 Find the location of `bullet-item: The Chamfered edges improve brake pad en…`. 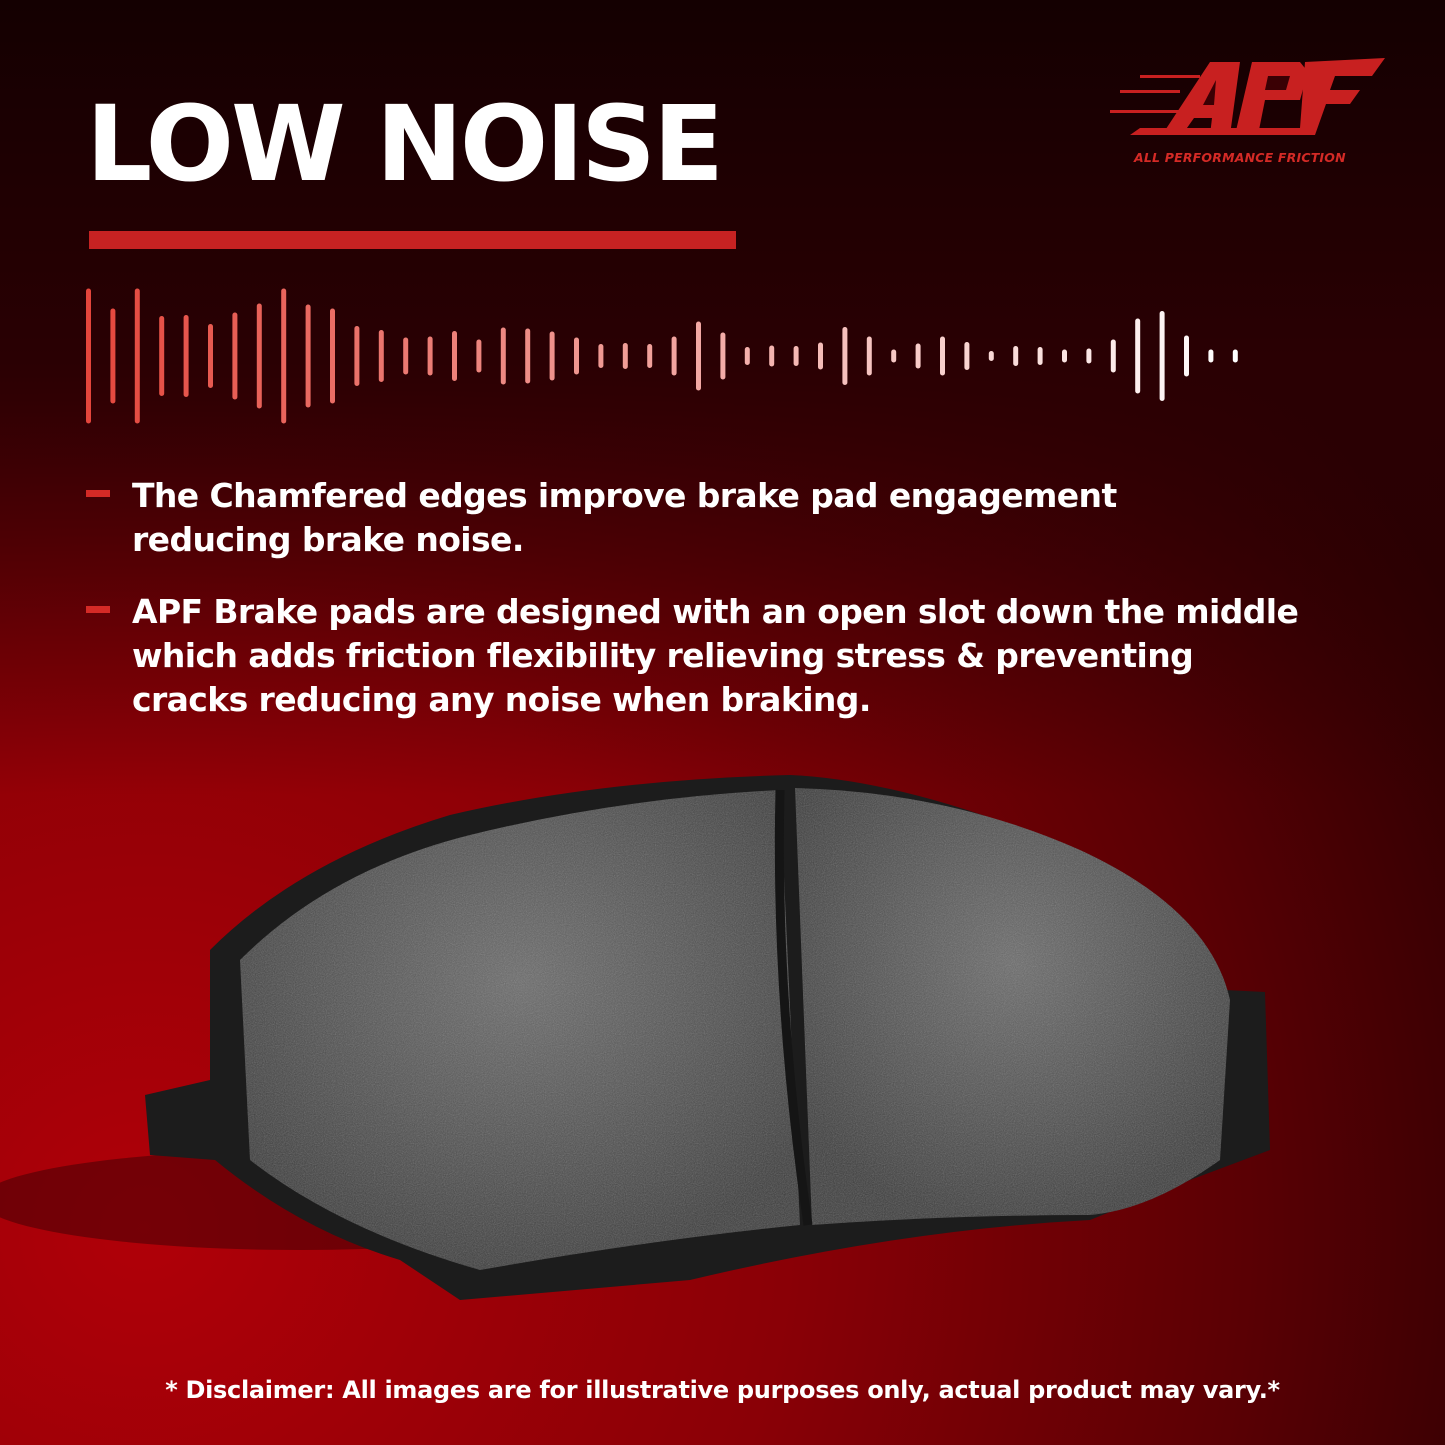

bullet-item: The Chamfered edges improve brake pad en… is located at coordinates (736, 518).